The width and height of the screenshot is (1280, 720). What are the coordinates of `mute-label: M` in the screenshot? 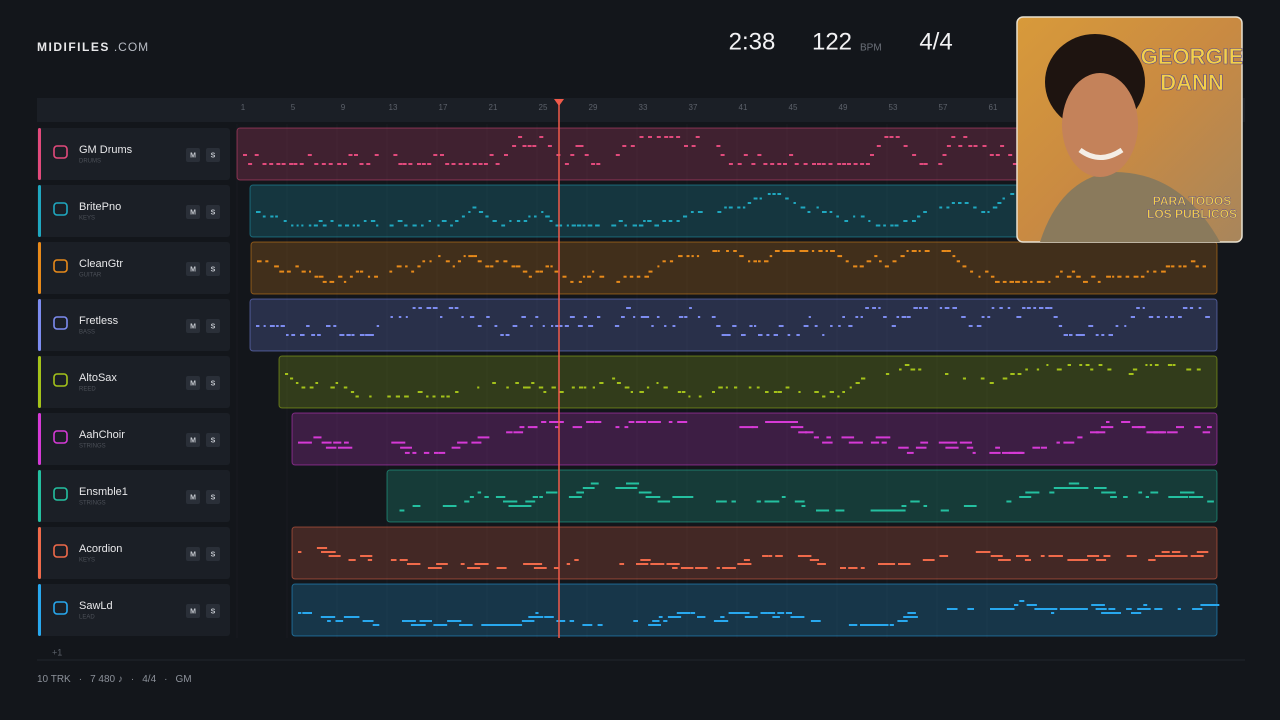 It's located at (193, 497).